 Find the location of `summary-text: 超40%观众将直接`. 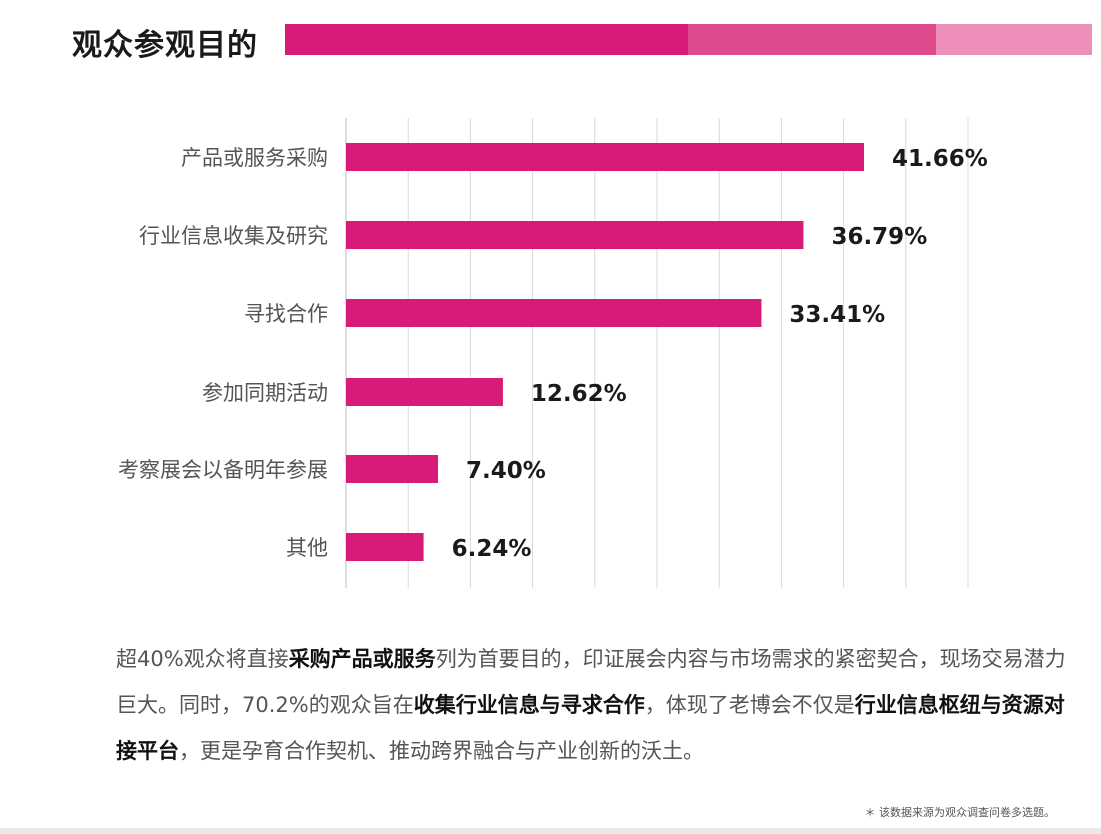

summary-text: 超40%观众将直接 is located at coordinates (202, 659).